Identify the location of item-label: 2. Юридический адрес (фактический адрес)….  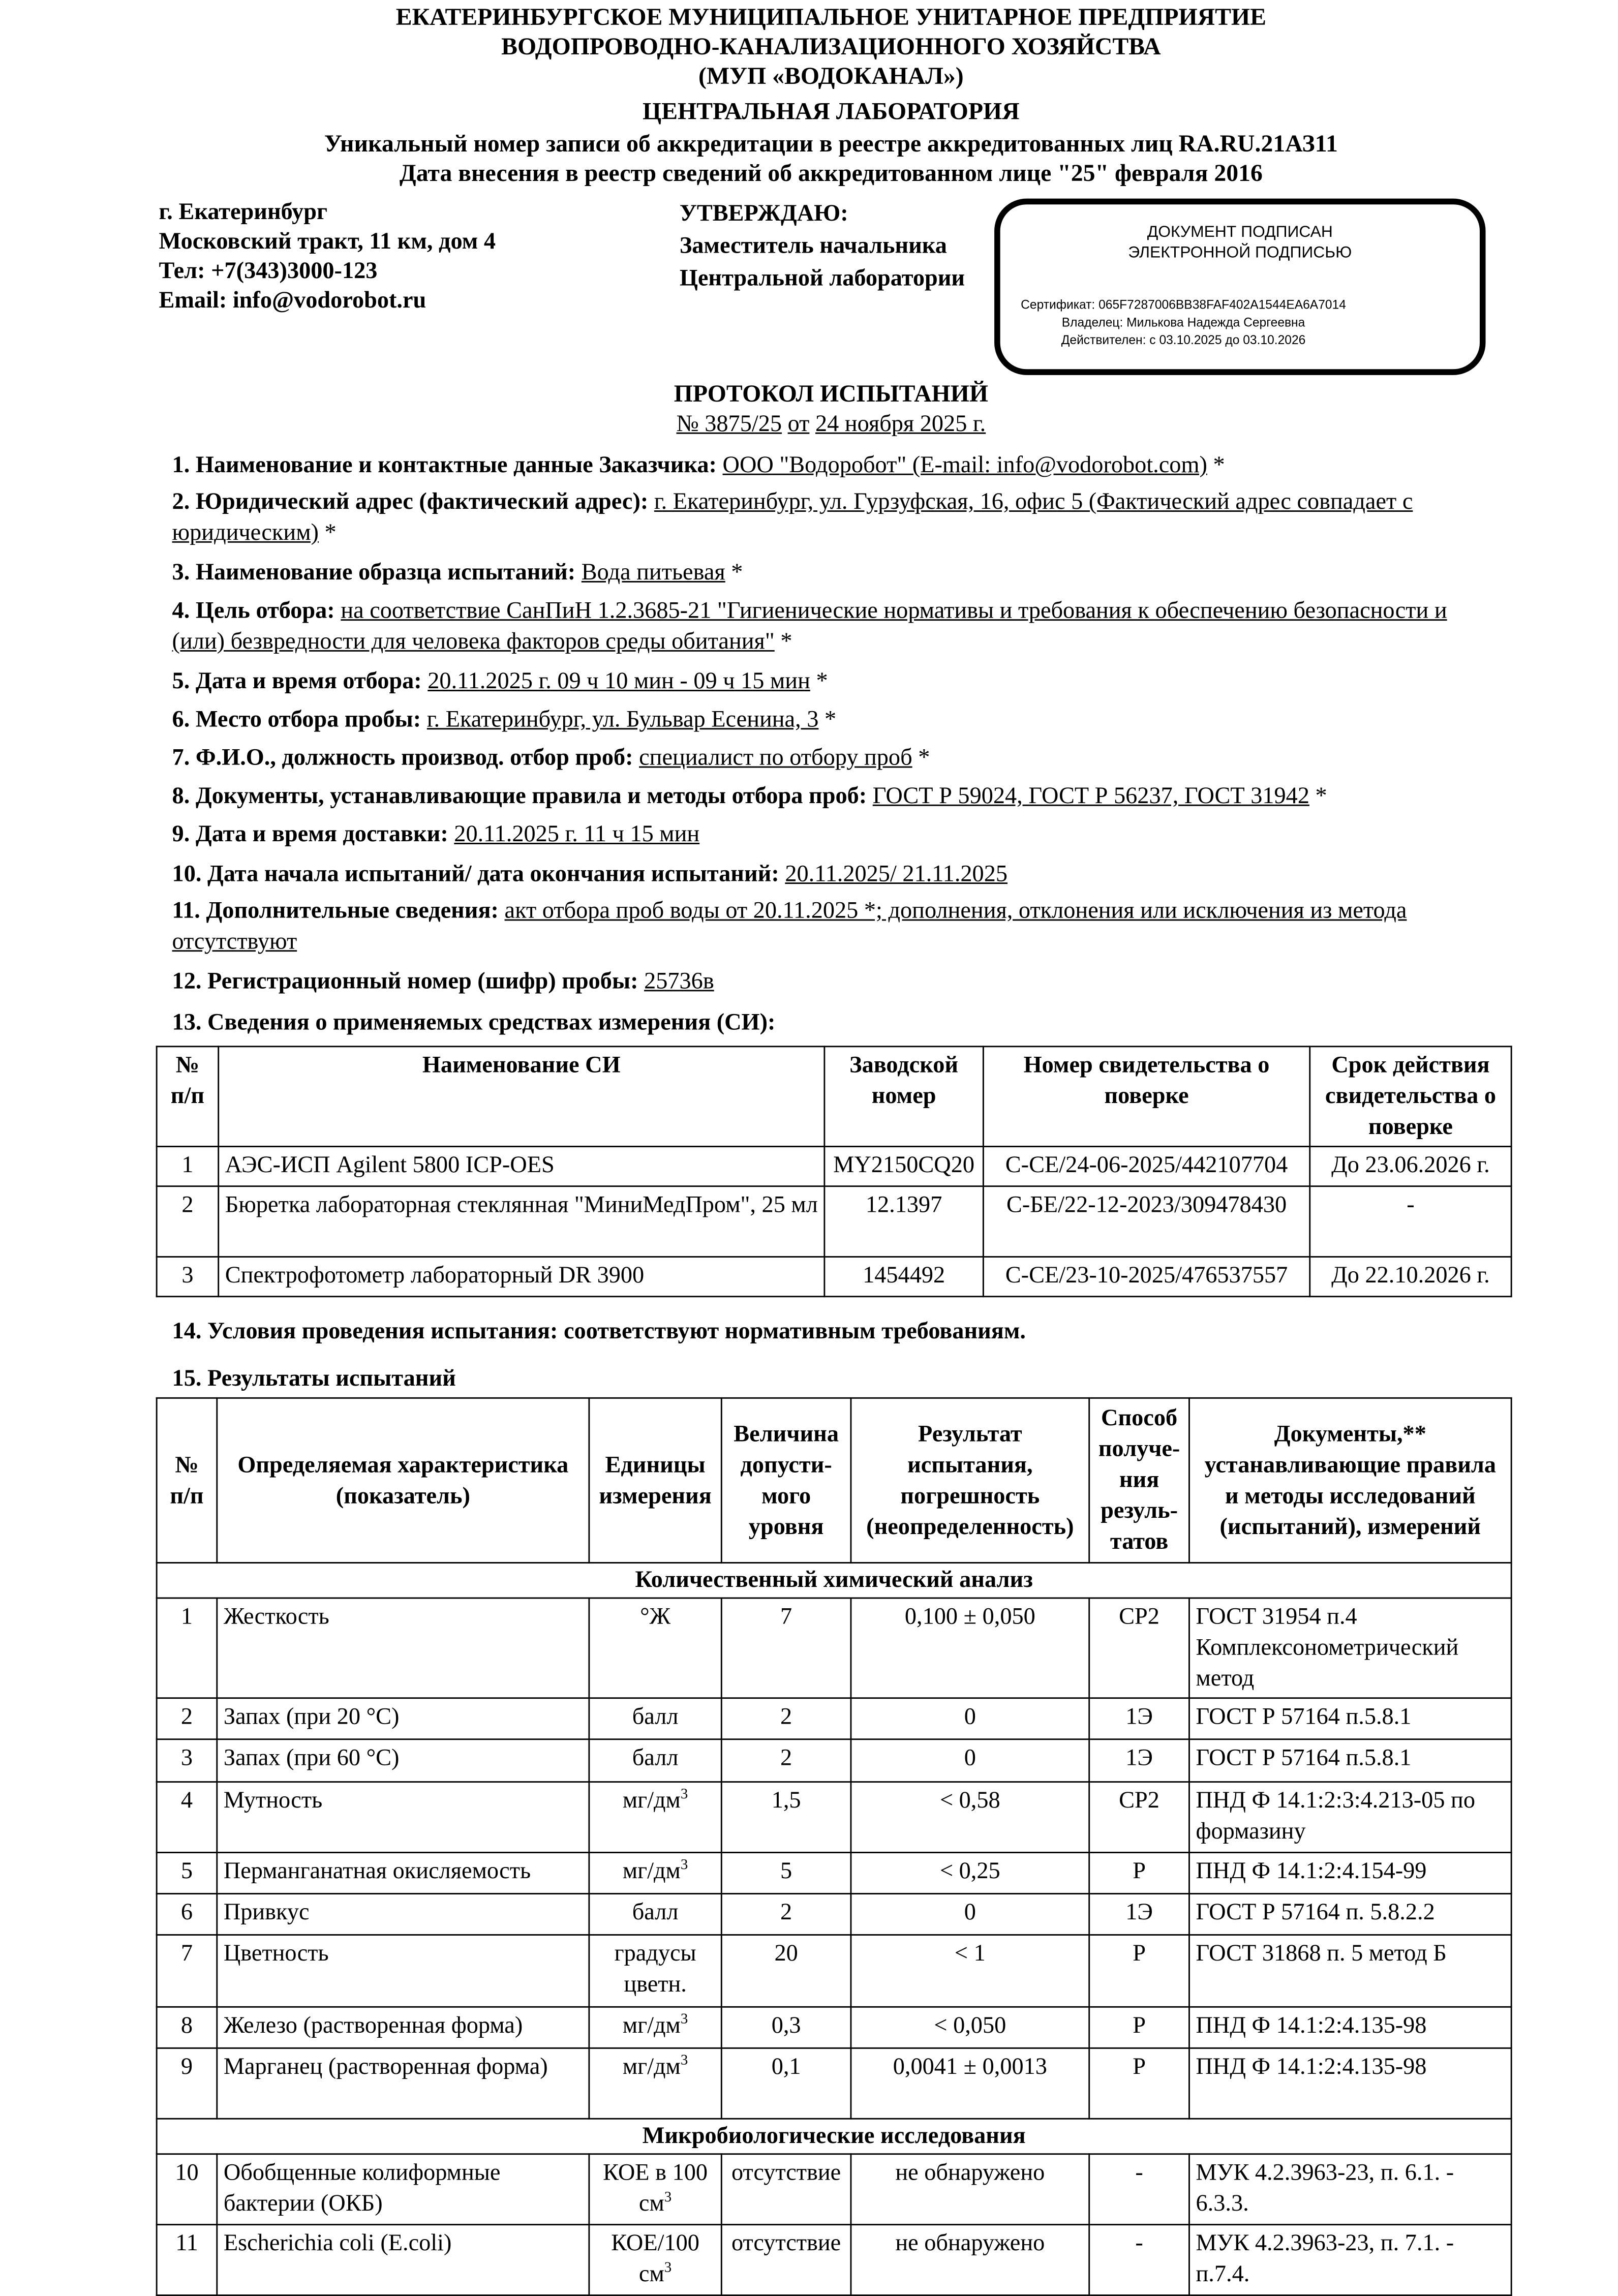
(410, 502).